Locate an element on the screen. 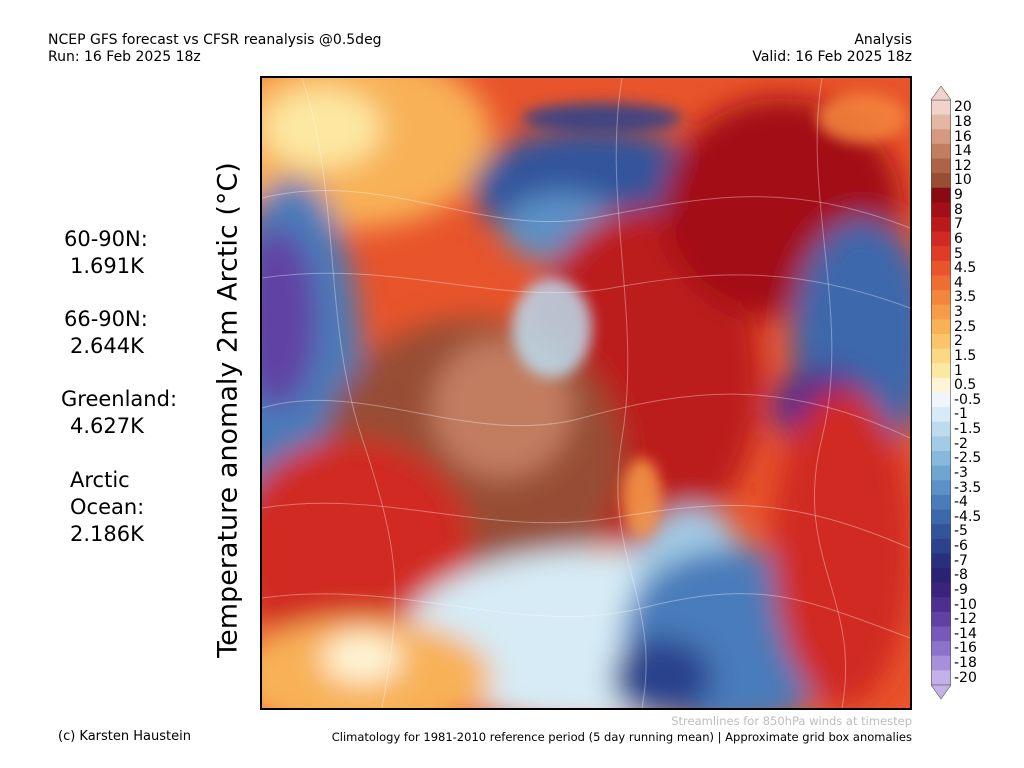 This screenshot has width=1024, height=768. colorbar-tick-label: 10 is located at coordinates (963, 180).